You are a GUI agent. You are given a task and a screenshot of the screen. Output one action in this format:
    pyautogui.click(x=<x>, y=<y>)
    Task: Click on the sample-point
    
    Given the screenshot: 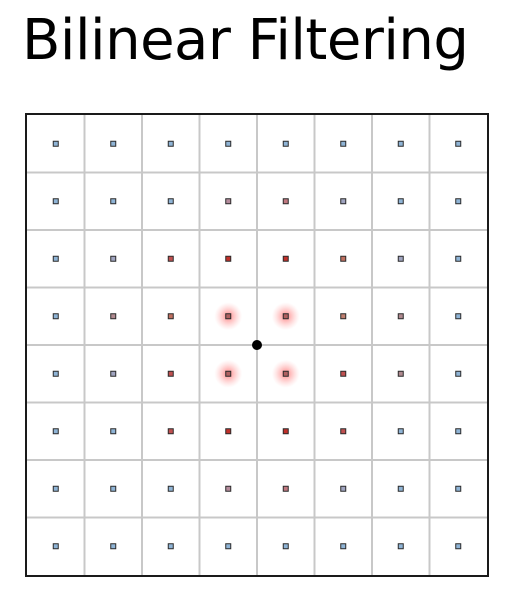 What is the action you would take?
    pyautogui.click(x=257, y=345)
    